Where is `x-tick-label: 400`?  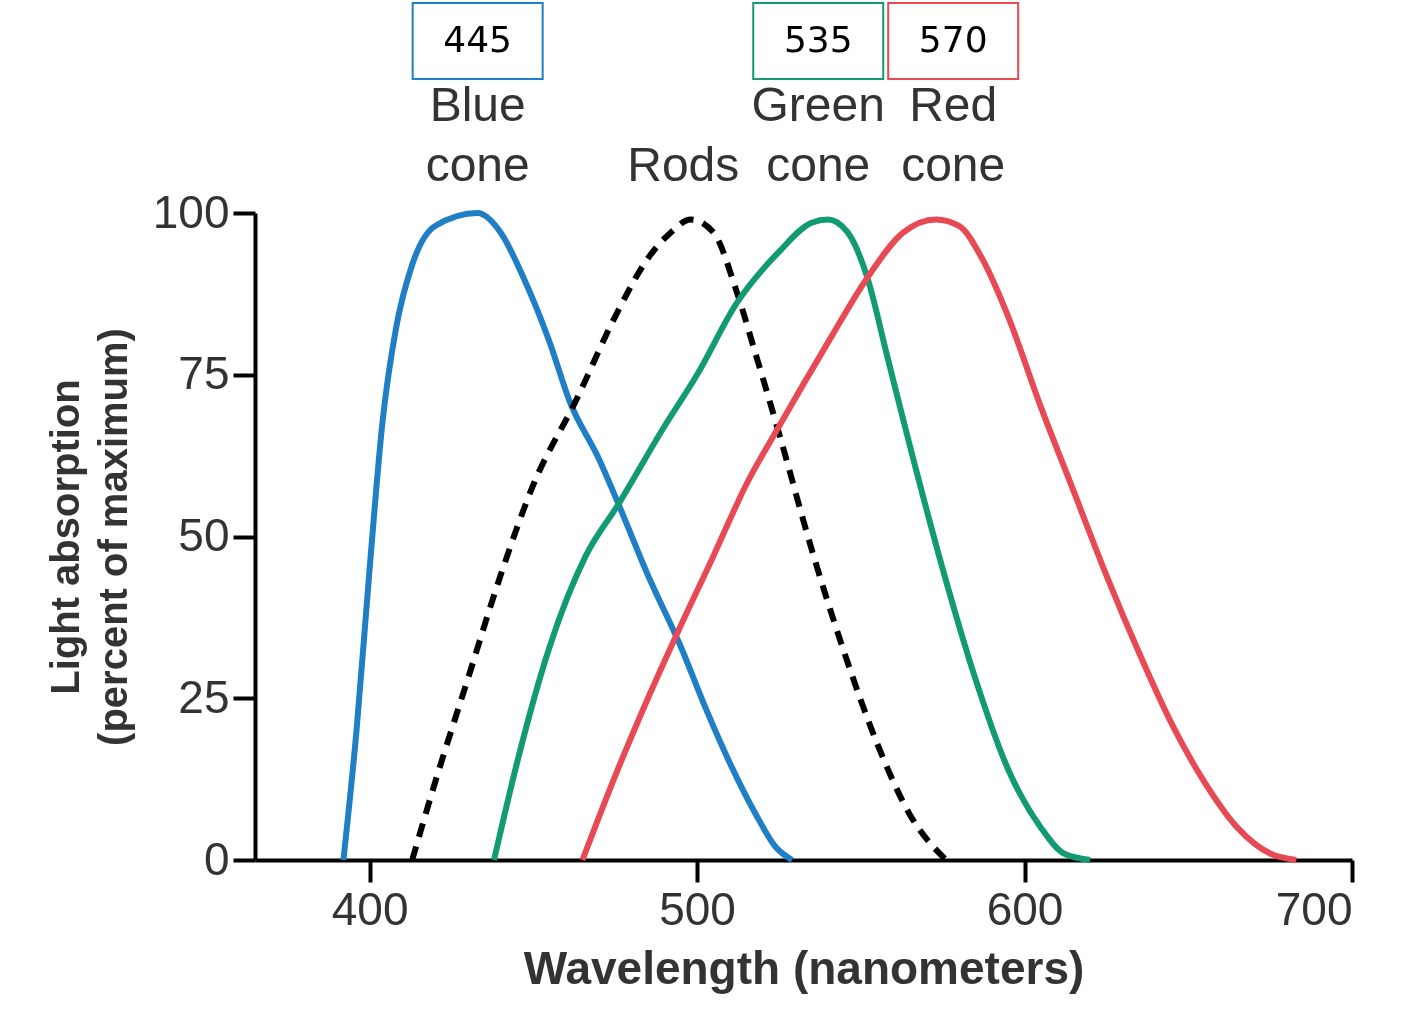 x-tick-label: 400 is located at coordinates (370, 908).